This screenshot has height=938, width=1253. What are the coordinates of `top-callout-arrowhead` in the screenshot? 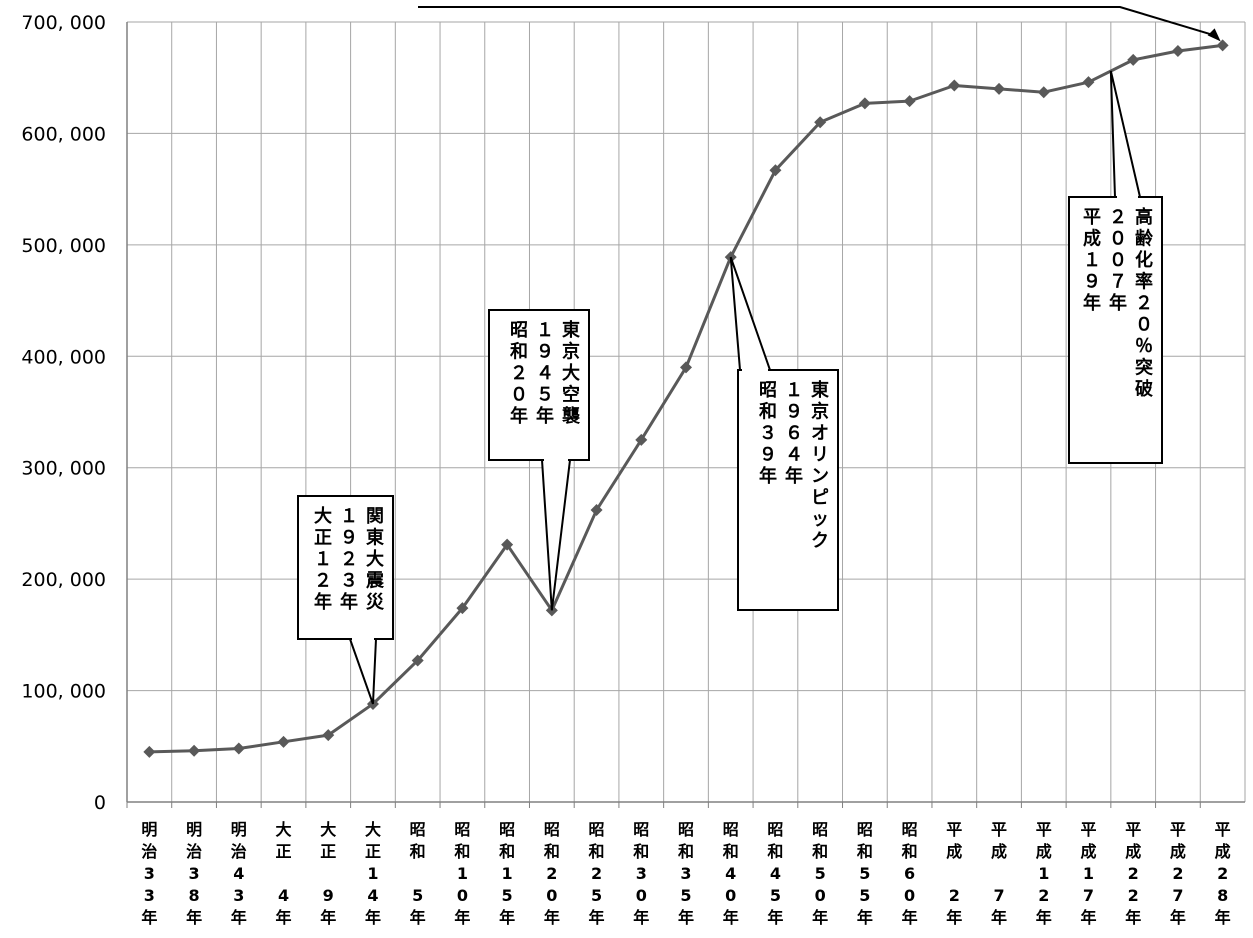 It's located at (1214, 35).